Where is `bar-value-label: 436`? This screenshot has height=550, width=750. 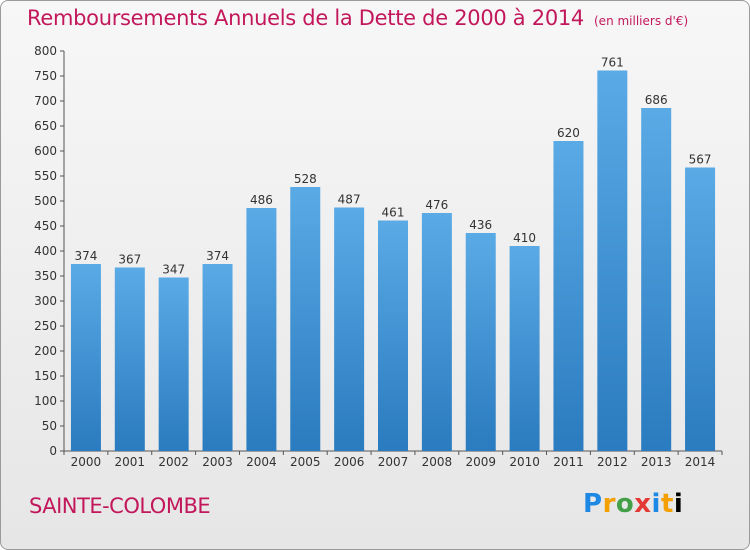
bar-value-label: 436 is located at coordinates (480, 225).